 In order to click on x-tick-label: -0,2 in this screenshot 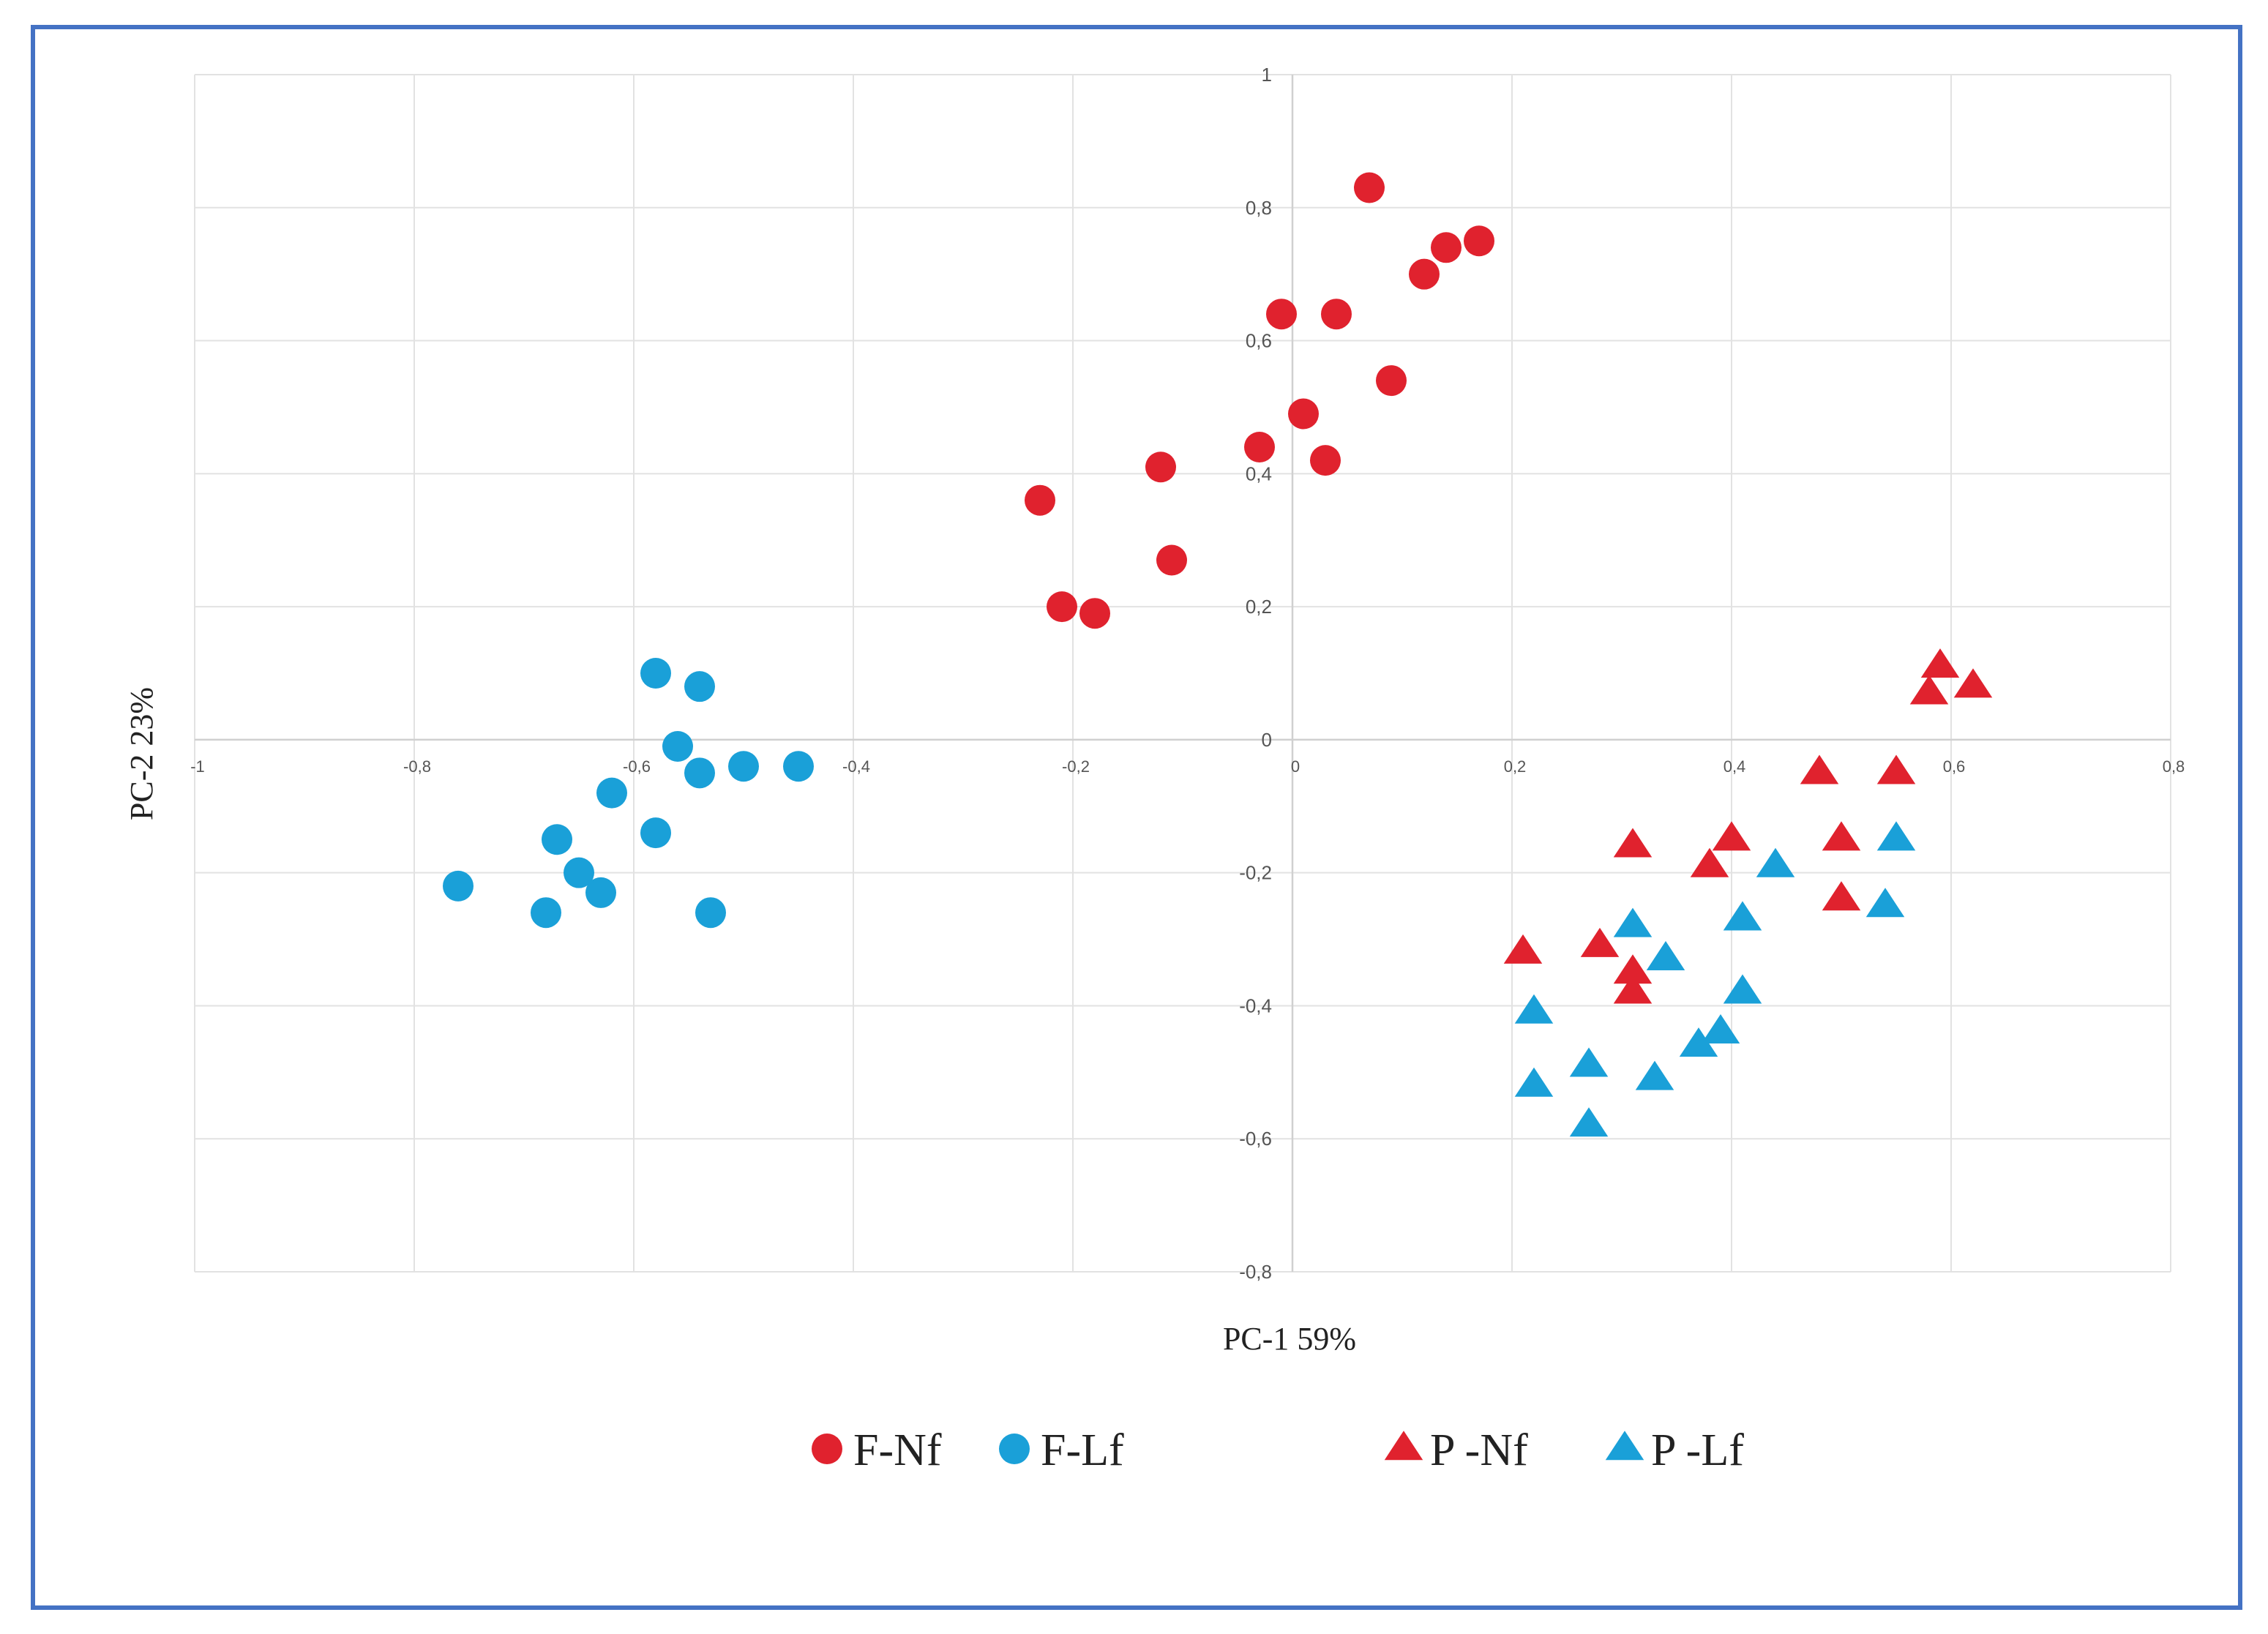, I will do `click(1076, 766)`.